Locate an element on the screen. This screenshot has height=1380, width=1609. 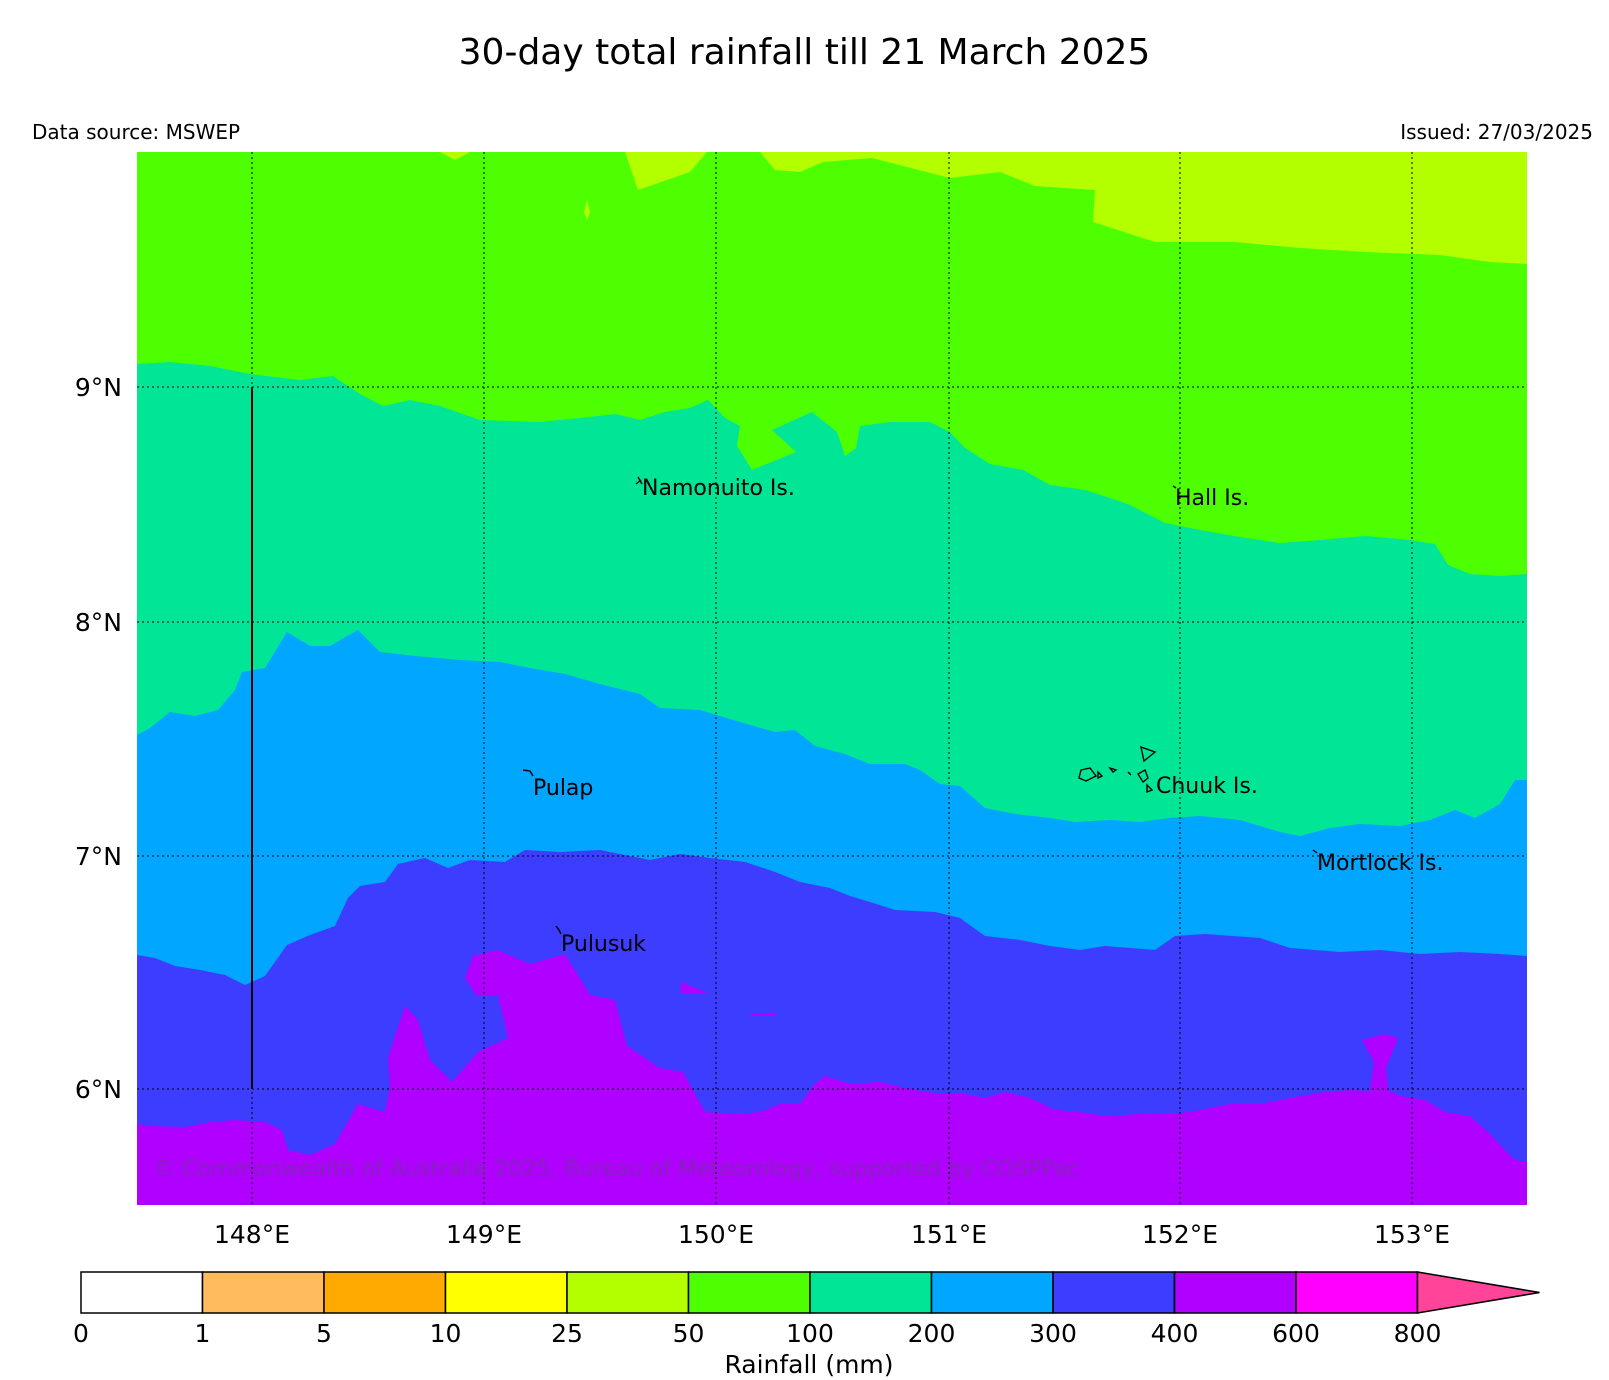
lon-tick-148: 148°E is located at coordinates (252, 1234).